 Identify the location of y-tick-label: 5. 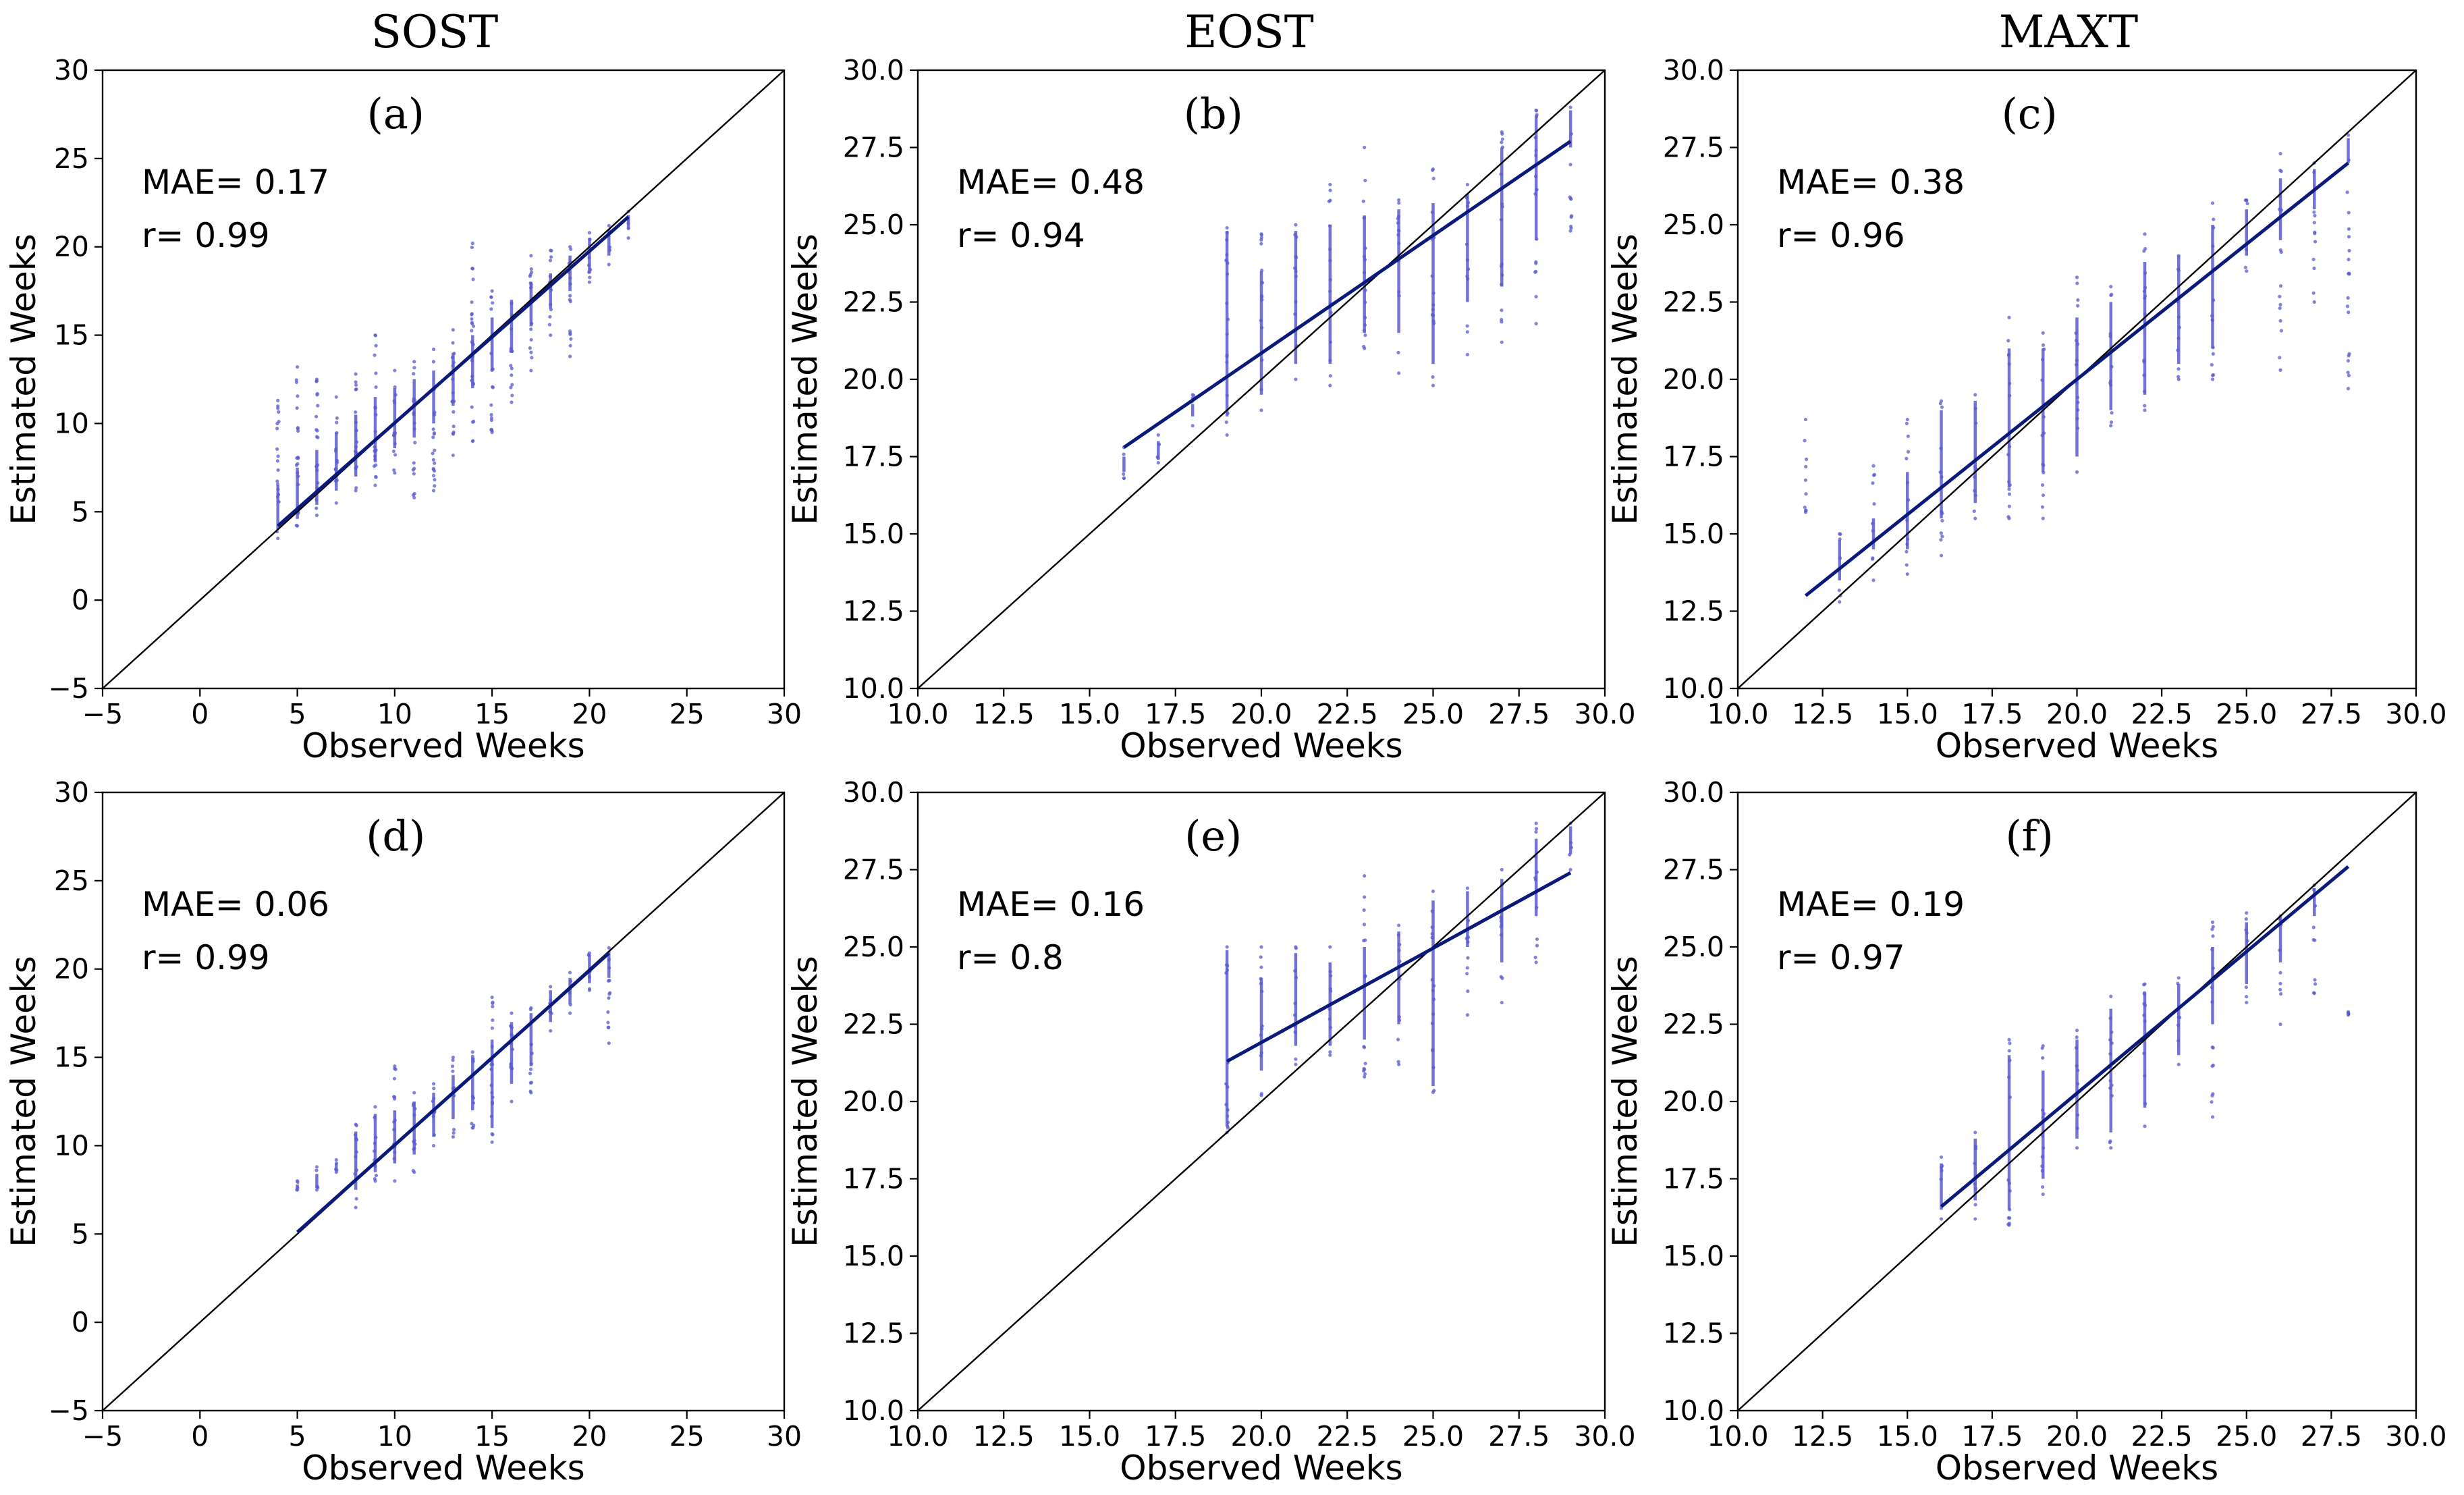
(80, 511).